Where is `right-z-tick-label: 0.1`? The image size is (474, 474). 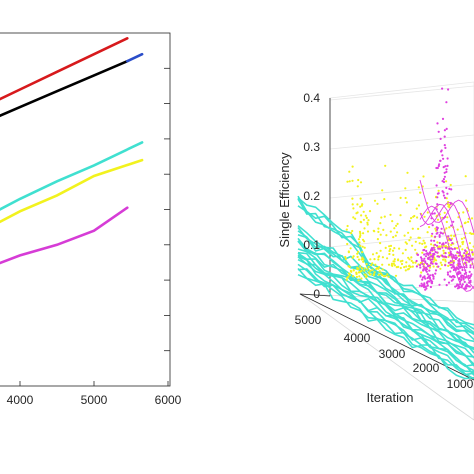 right-z-tick-label: 0.1 is located at coordinates (311, 245).